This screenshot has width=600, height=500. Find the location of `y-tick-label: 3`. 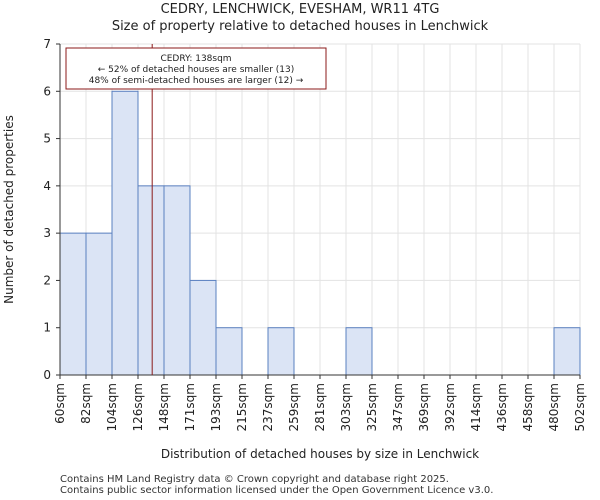

y-tick-label: 3 is located at coordinates (47, 233).